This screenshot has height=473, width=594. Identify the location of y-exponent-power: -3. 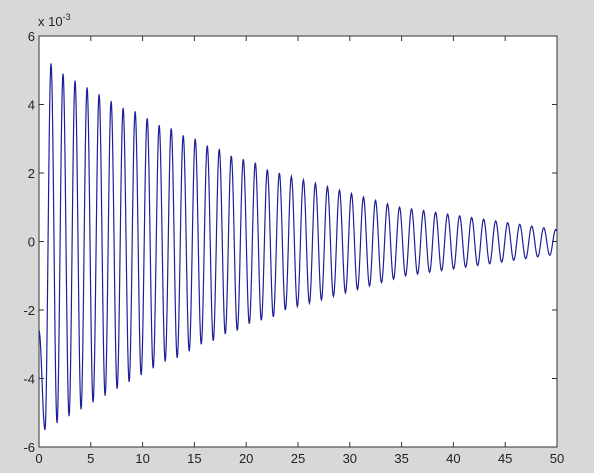
(67, 17).